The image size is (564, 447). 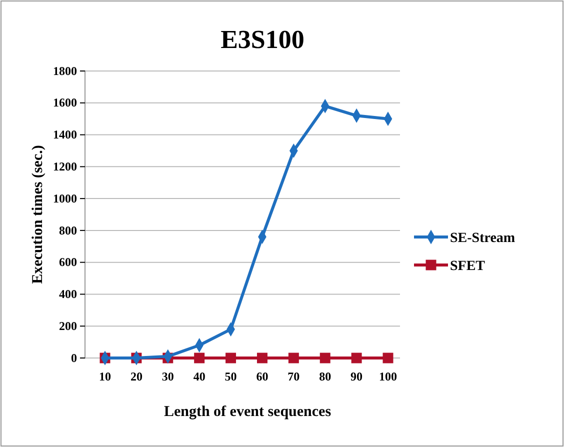 I want to click on x-tick-label: 100, so click(x=388, y=377).